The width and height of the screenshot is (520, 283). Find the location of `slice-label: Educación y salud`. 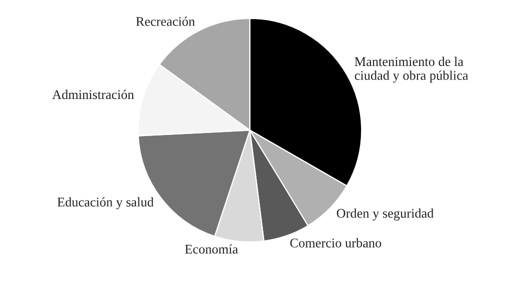

slice-label: Educación y salud is located at coordinates (105, 203).